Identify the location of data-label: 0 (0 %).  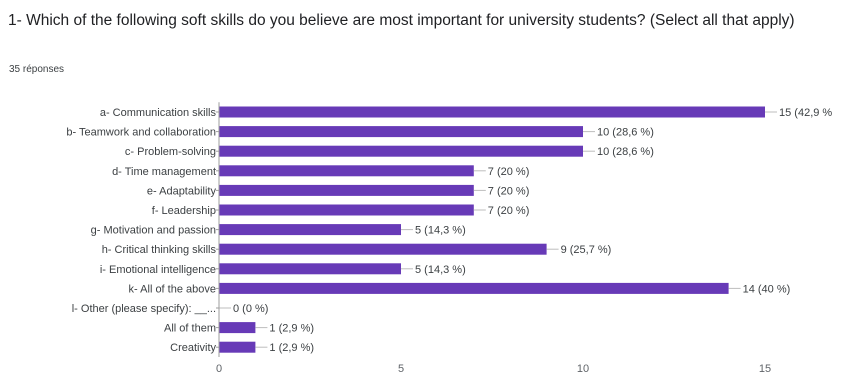
(250, 309).